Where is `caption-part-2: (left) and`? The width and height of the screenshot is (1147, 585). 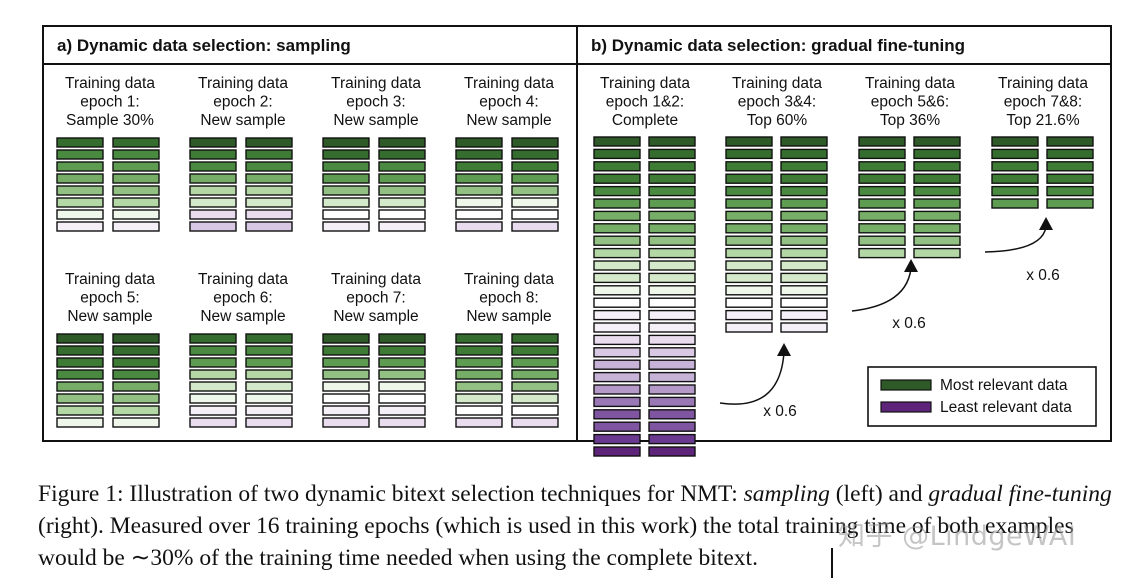 caption-part-2: (left) and is located at coordinates (879, 494).